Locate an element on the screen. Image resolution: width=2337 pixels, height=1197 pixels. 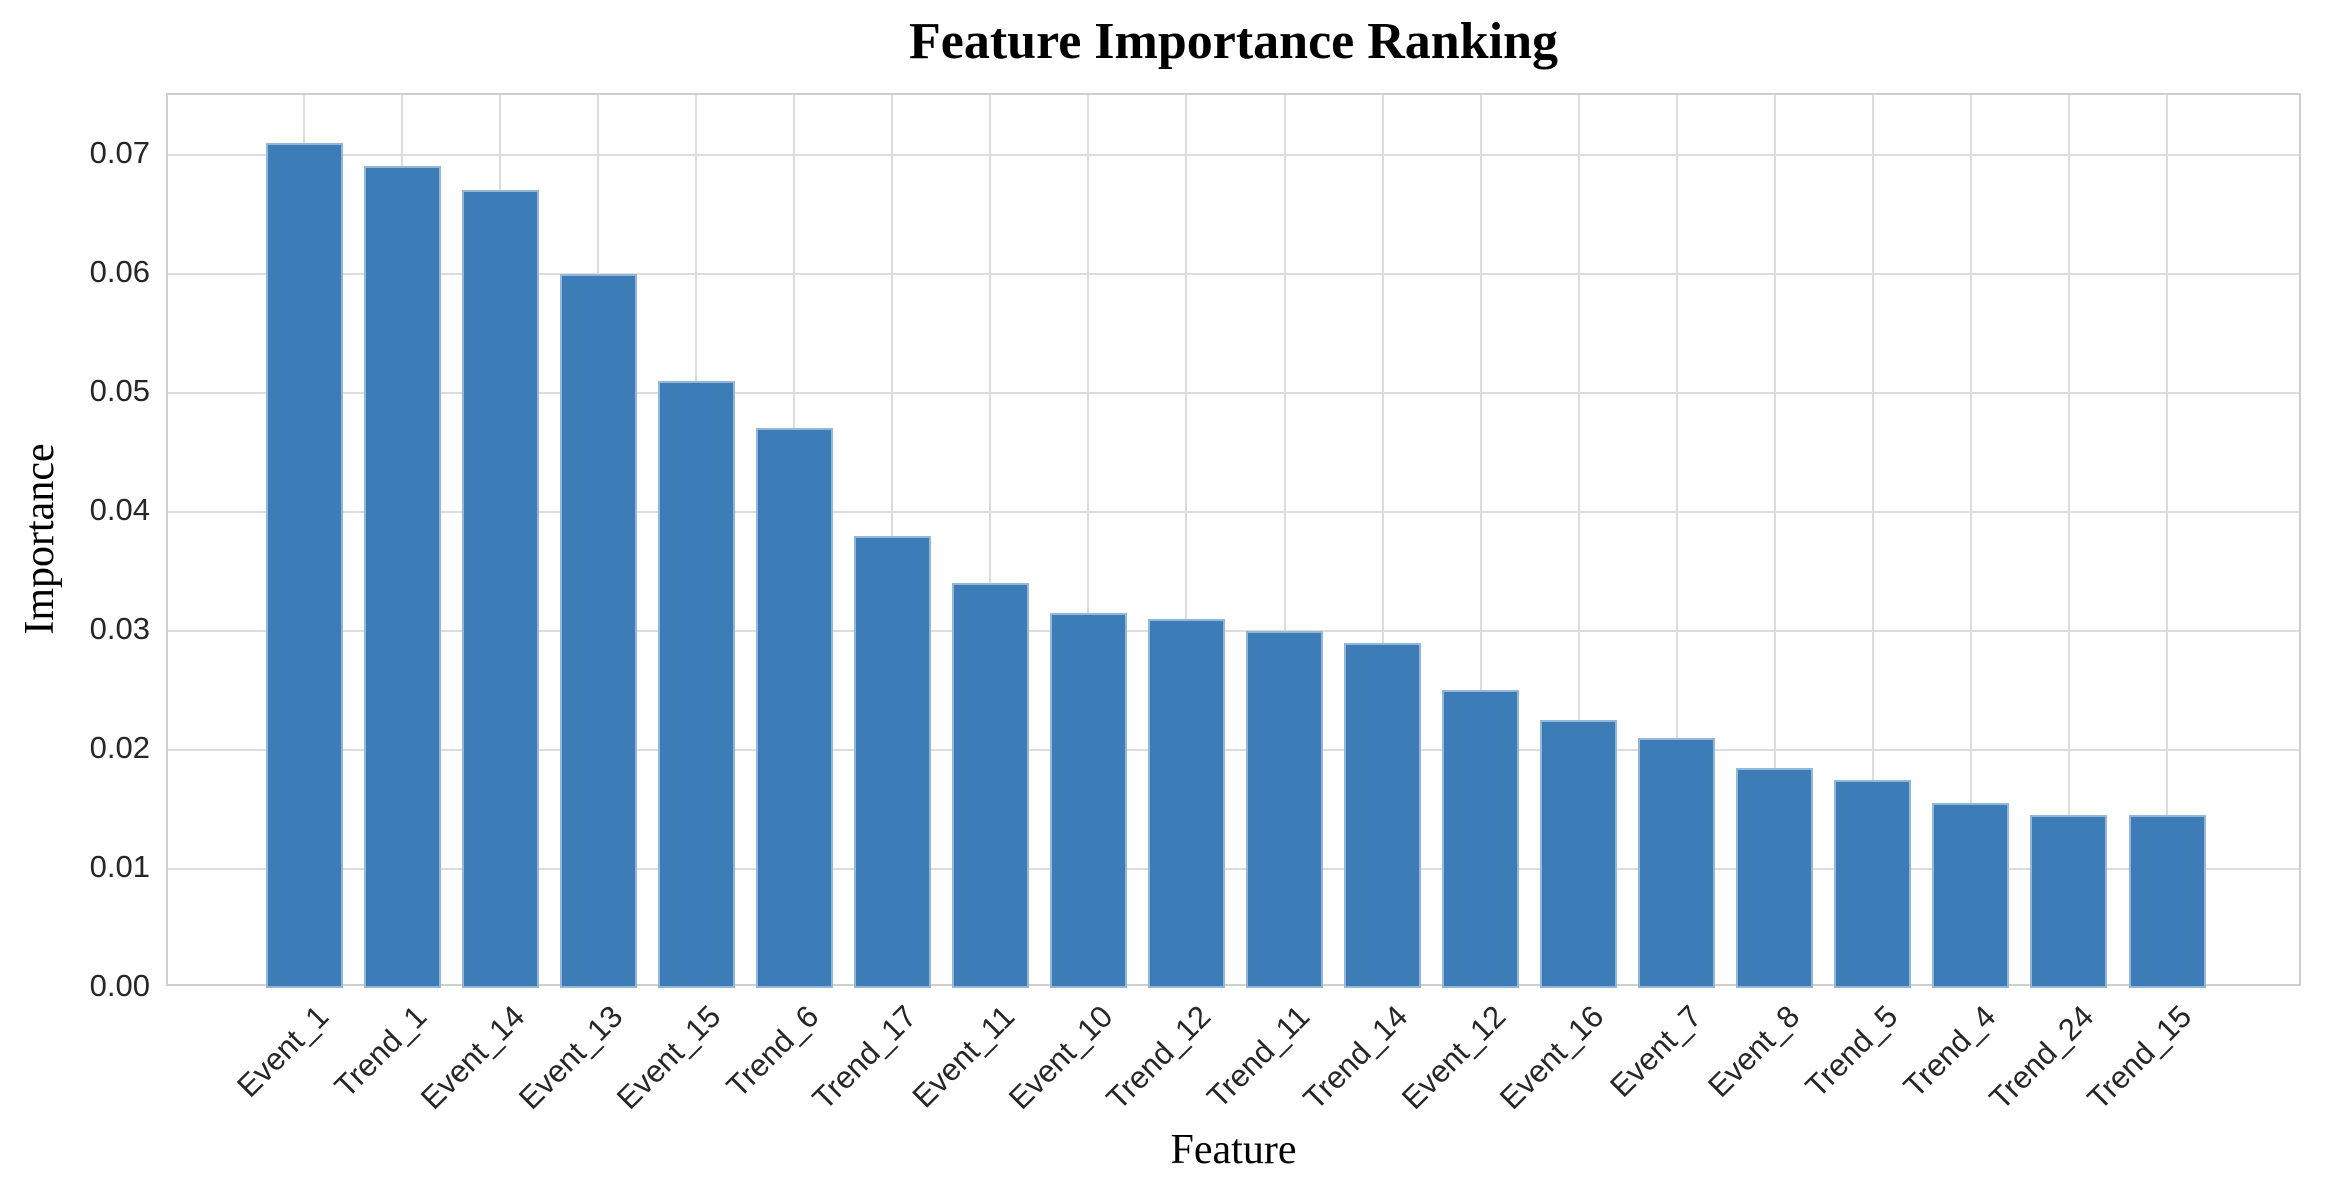
chart-title: Feature Importance Ranking is located at coordinates (1233, 41).